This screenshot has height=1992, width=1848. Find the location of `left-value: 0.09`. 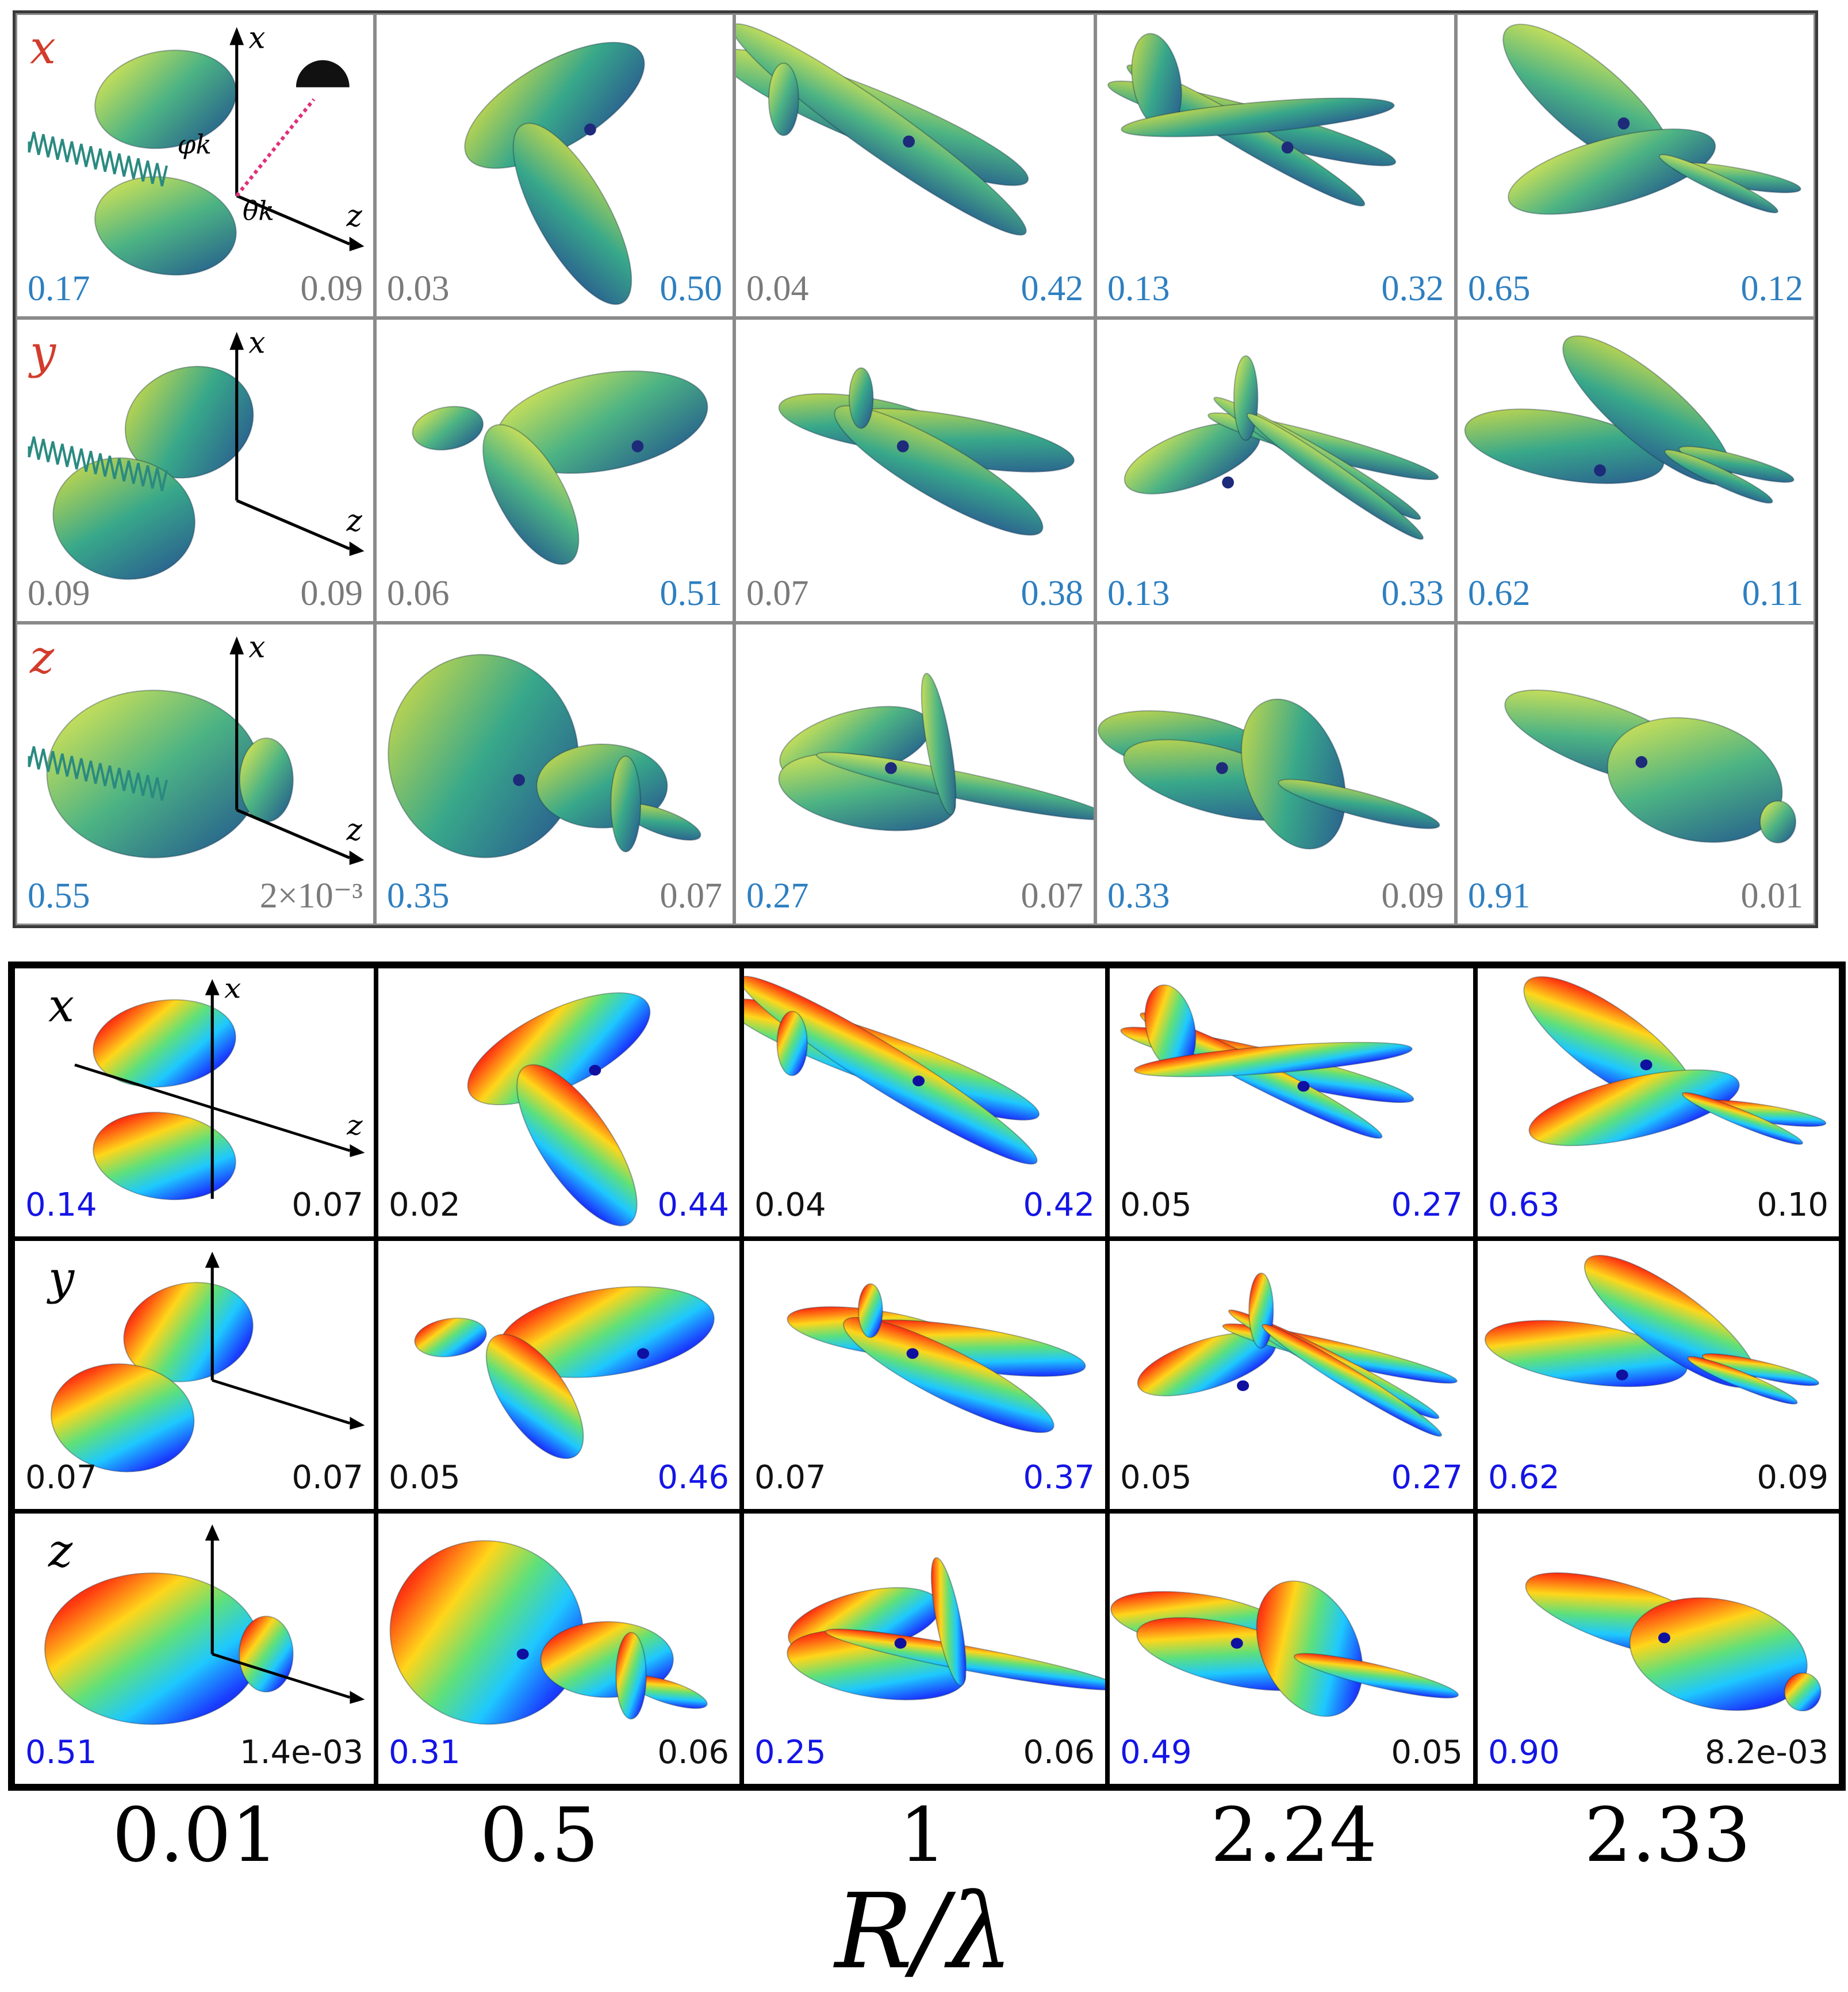

left-value: 0.09 is located at coordinates (59, 593).